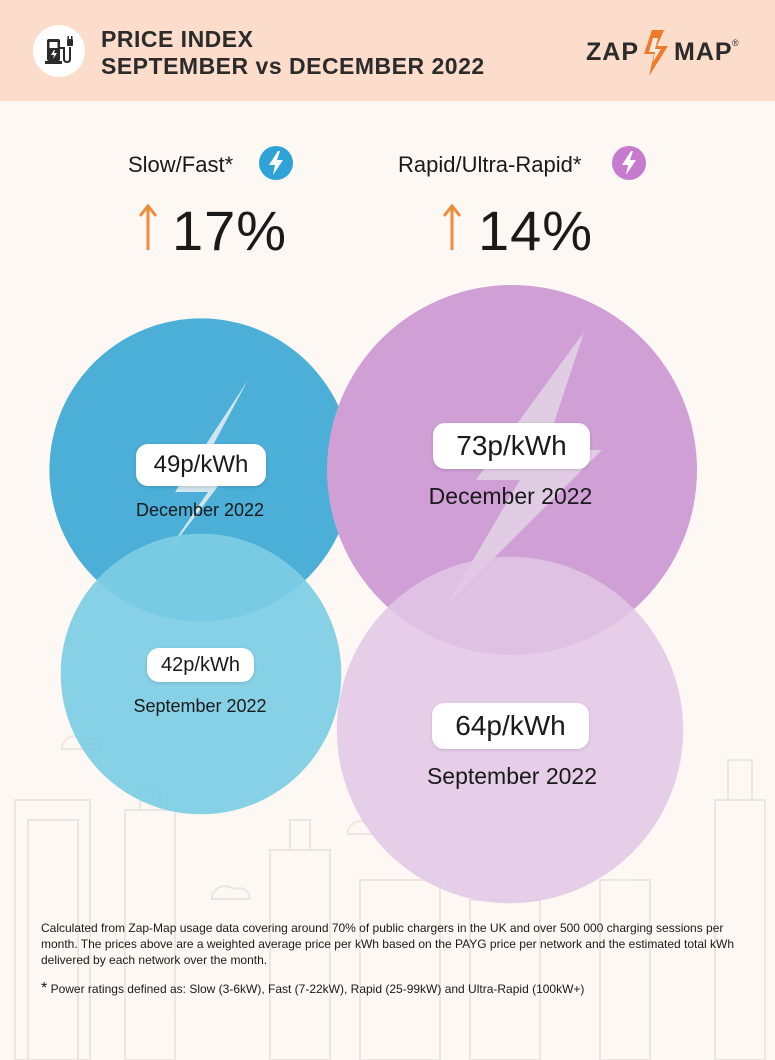 The width and height of the screenshot is (775, 1060). Describe the element at coordinates (59, 51) in the screenshot. I see `ev-charger-icon` at that location.